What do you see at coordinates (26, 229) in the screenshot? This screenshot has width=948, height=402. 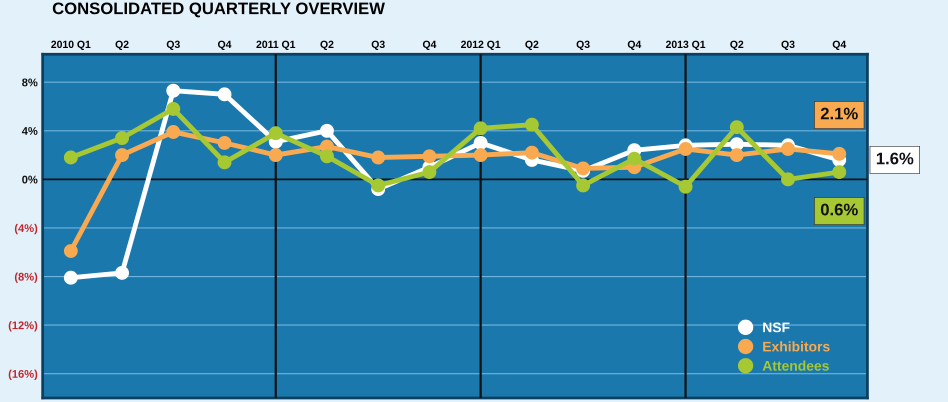 I see `y-tick-label: (4%)` at bounding box center [26, 229].